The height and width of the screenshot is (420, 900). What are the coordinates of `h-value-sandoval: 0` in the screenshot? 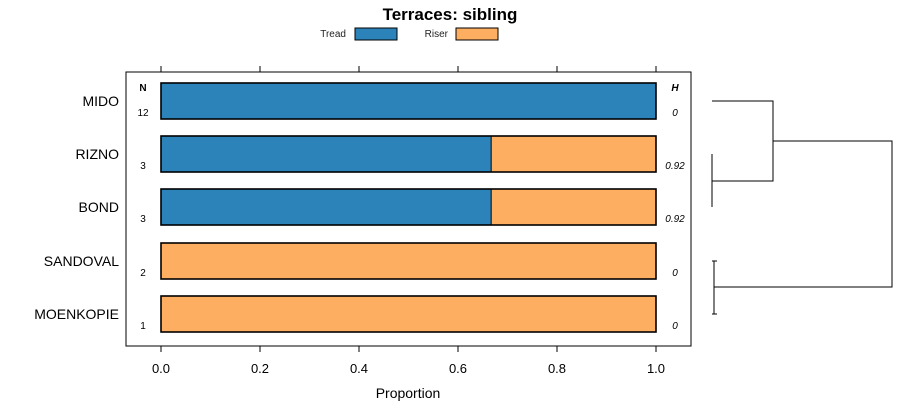 It's located at (675, 273).